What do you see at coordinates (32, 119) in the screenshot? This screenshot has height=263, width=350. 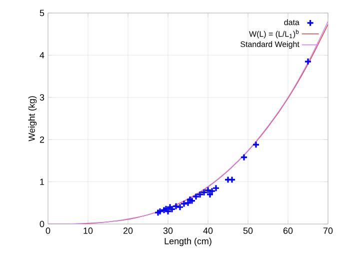 I see `y-axis-title: Weight (kg)` at bounding box center [32, 119].